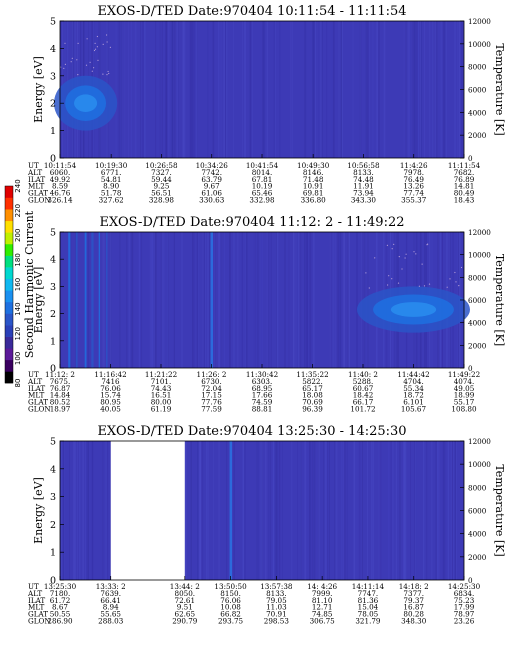  Describe the element at coordinates (161, 402) in the screenshot. I see `ephemeris-value: 80.00` at that location.